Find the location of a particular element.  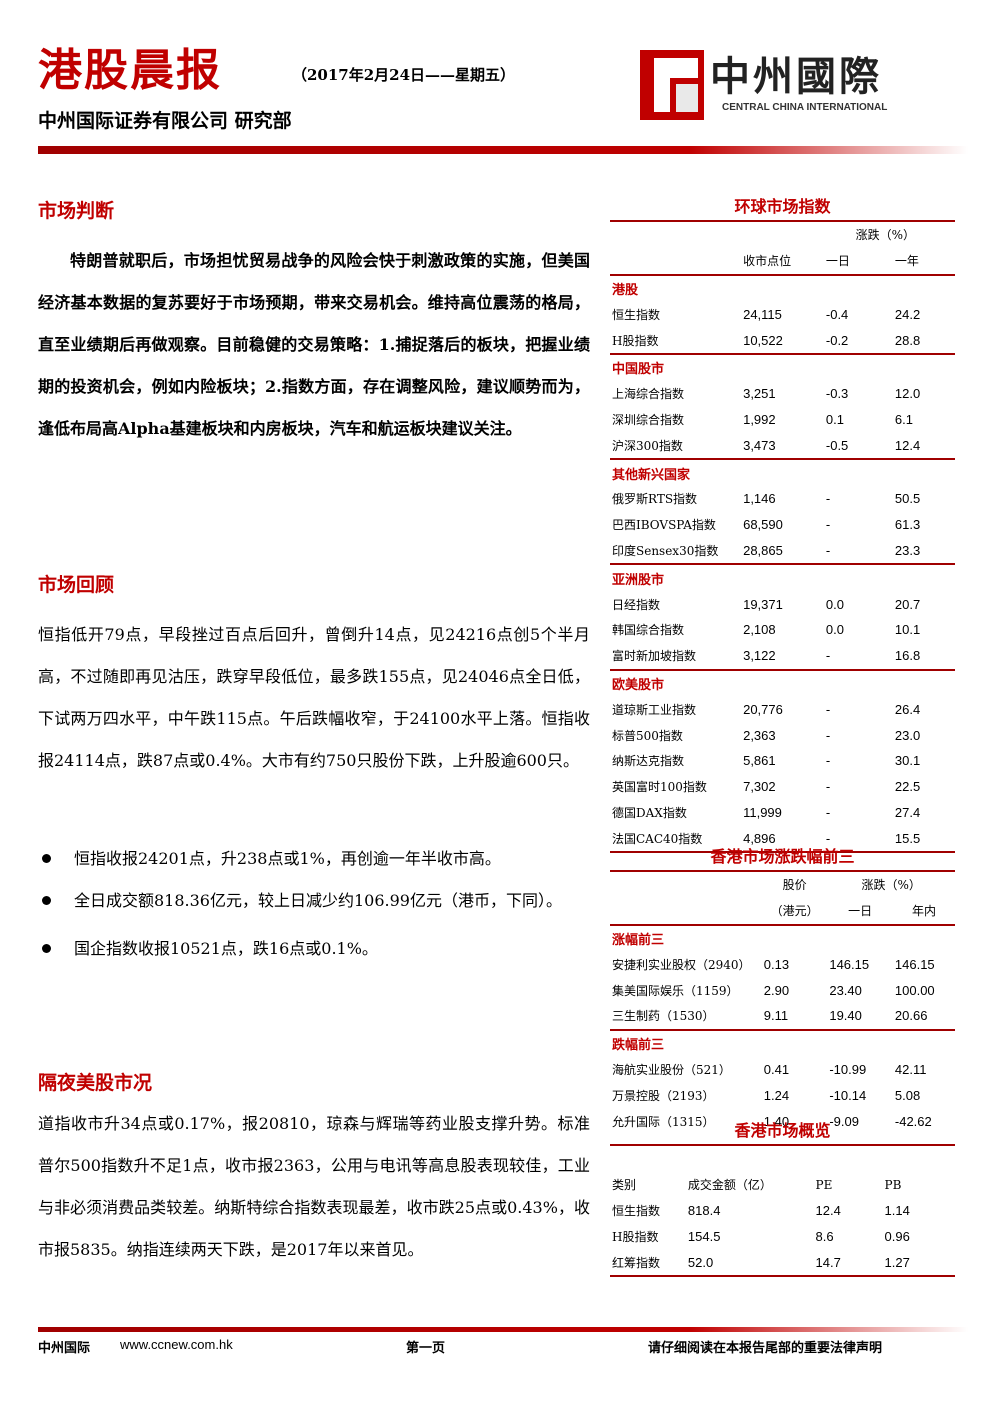

group-row: 中国股市 is located at coordinates (782, 366).